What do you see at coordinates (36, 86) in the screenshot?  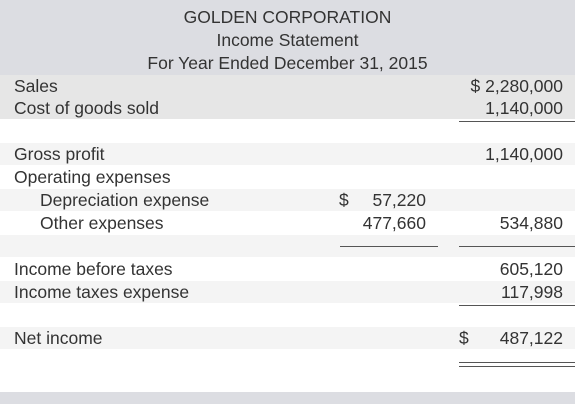 I see `sales-label: Sales` at bounding box center [36, 86].